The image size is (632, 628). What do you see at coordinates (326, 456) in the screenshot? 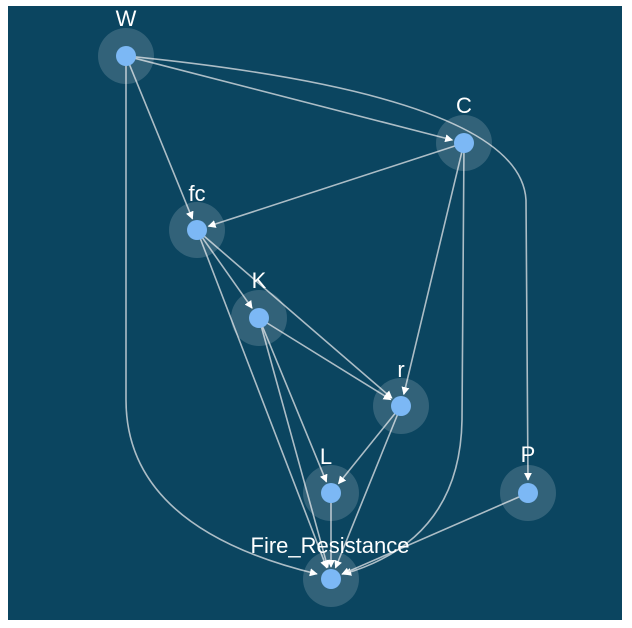
I see `node-label: L` at bounding box center [326, 456].